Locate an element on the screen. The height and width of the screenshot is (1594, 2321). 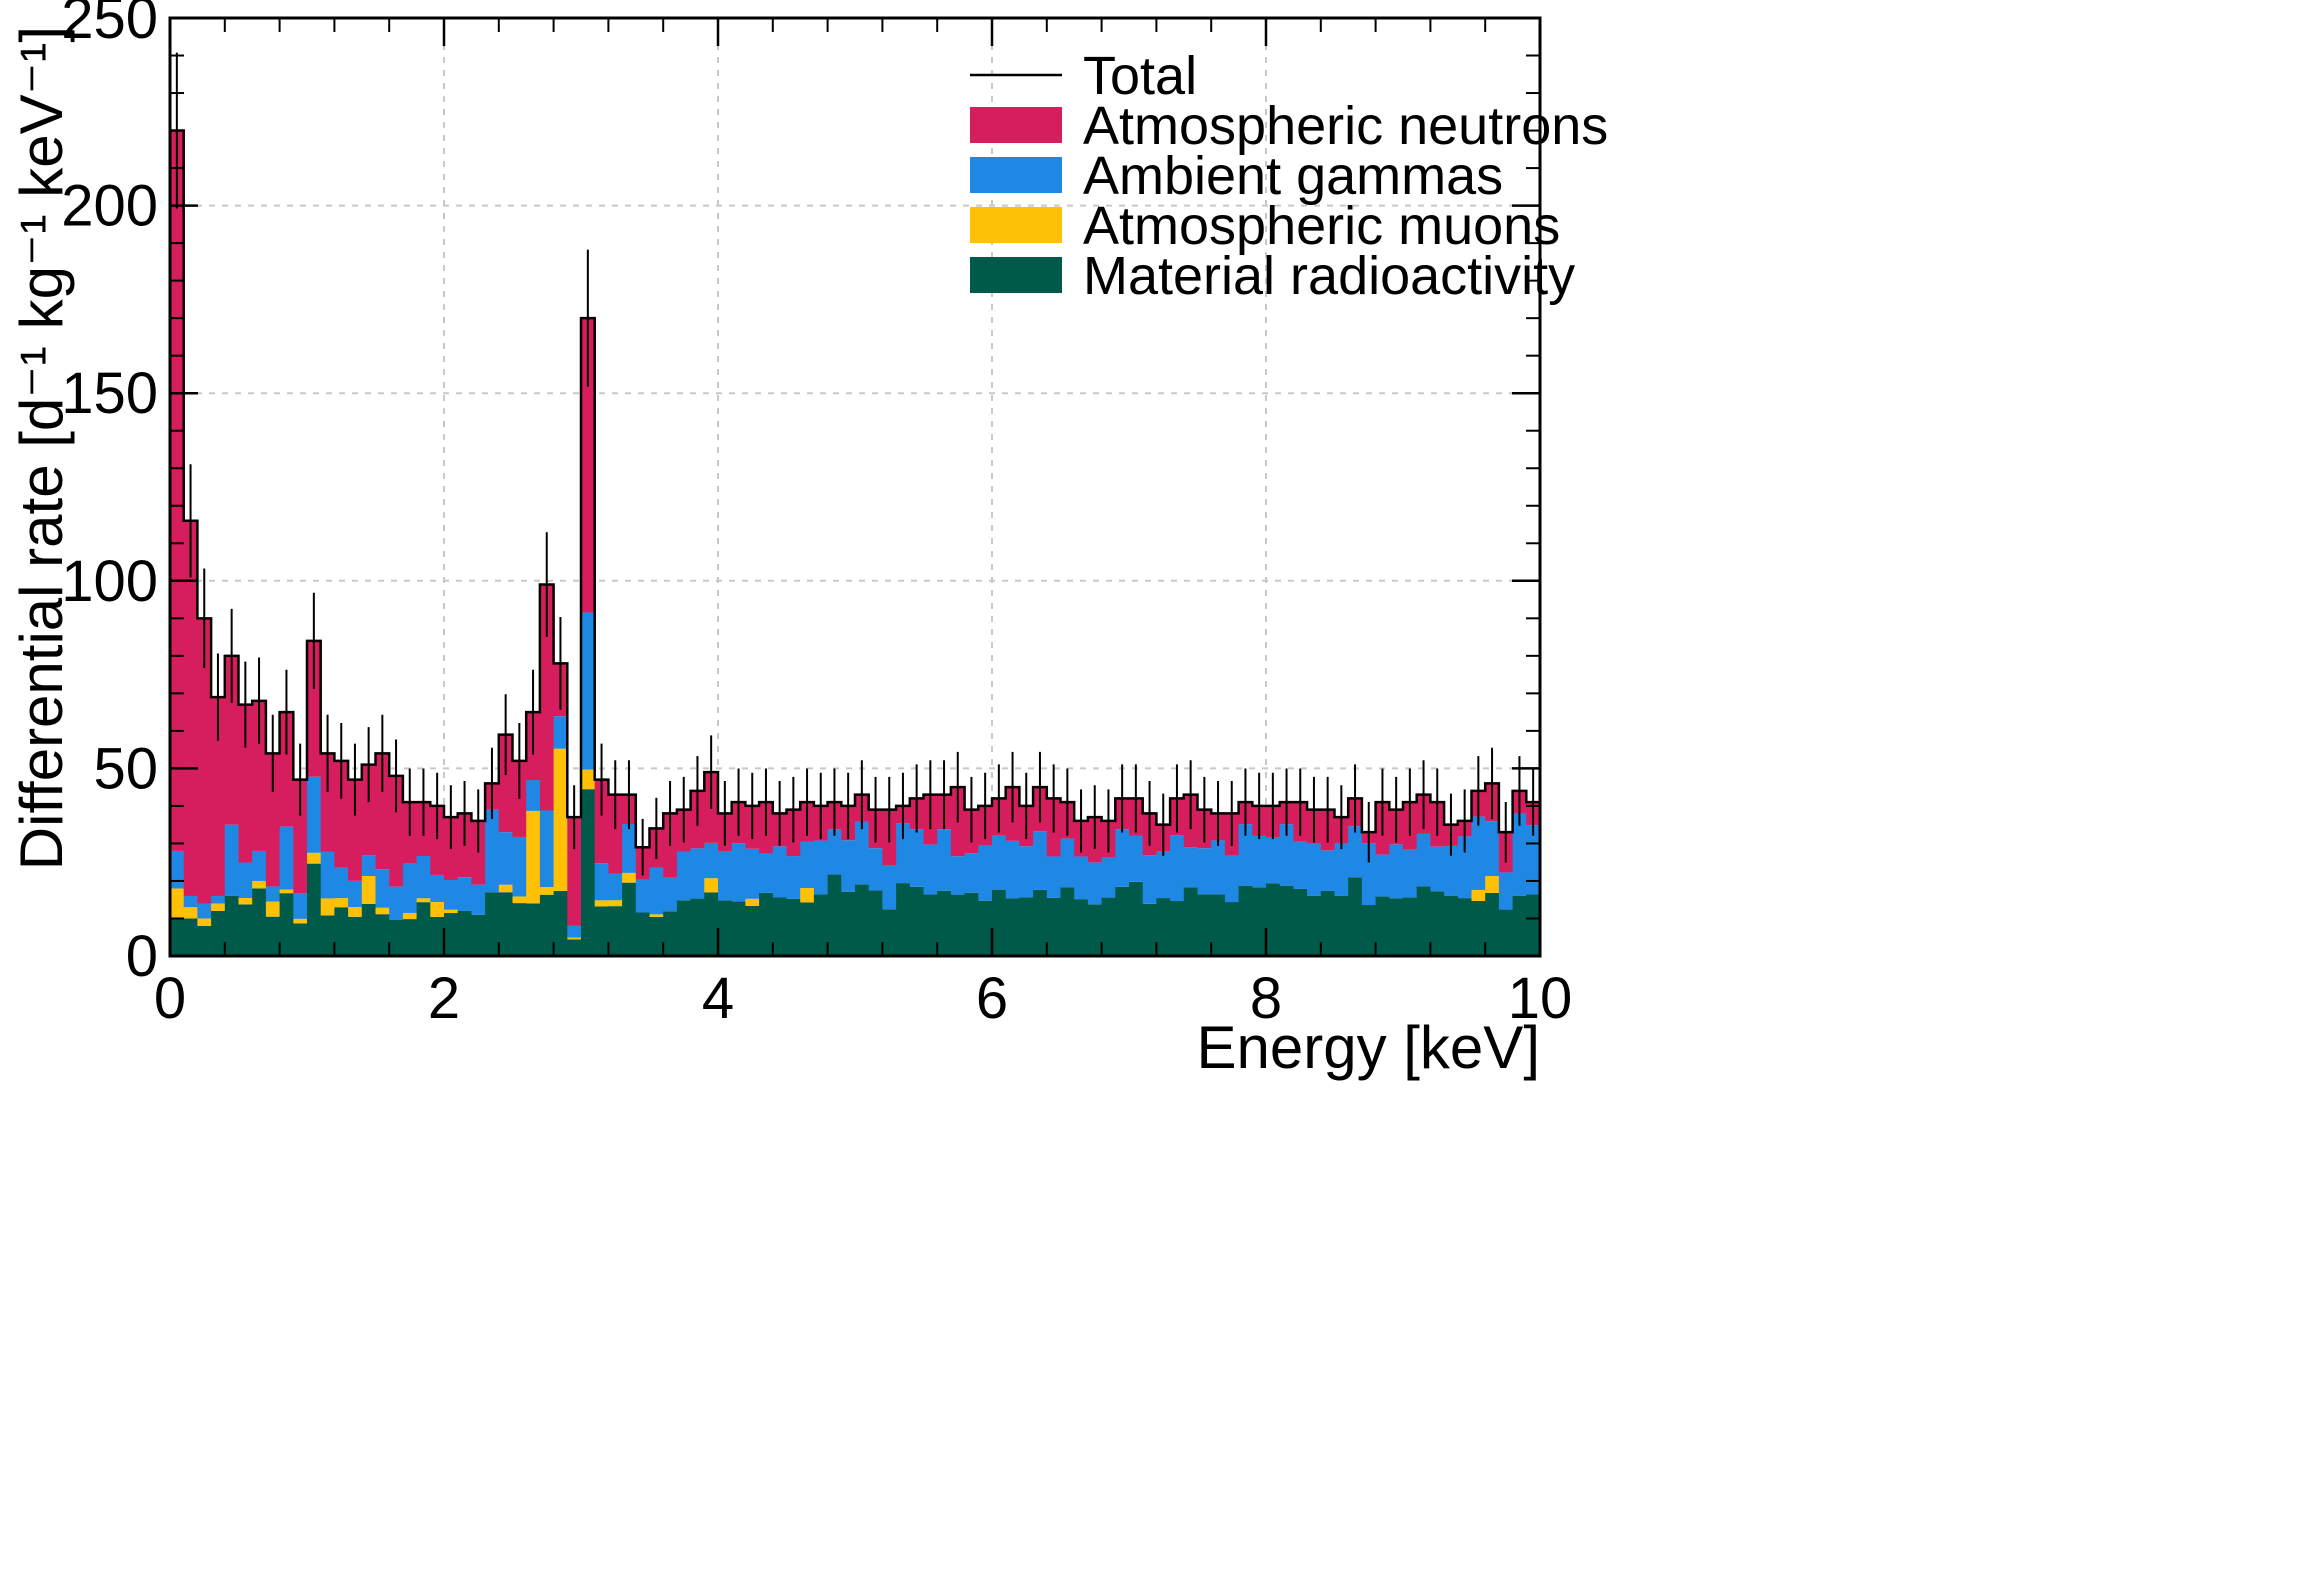
y-axis-title: Differential rate [d⁻¹ kg⁻¹ keV⁻¹] is located at coordinates (41, 448).